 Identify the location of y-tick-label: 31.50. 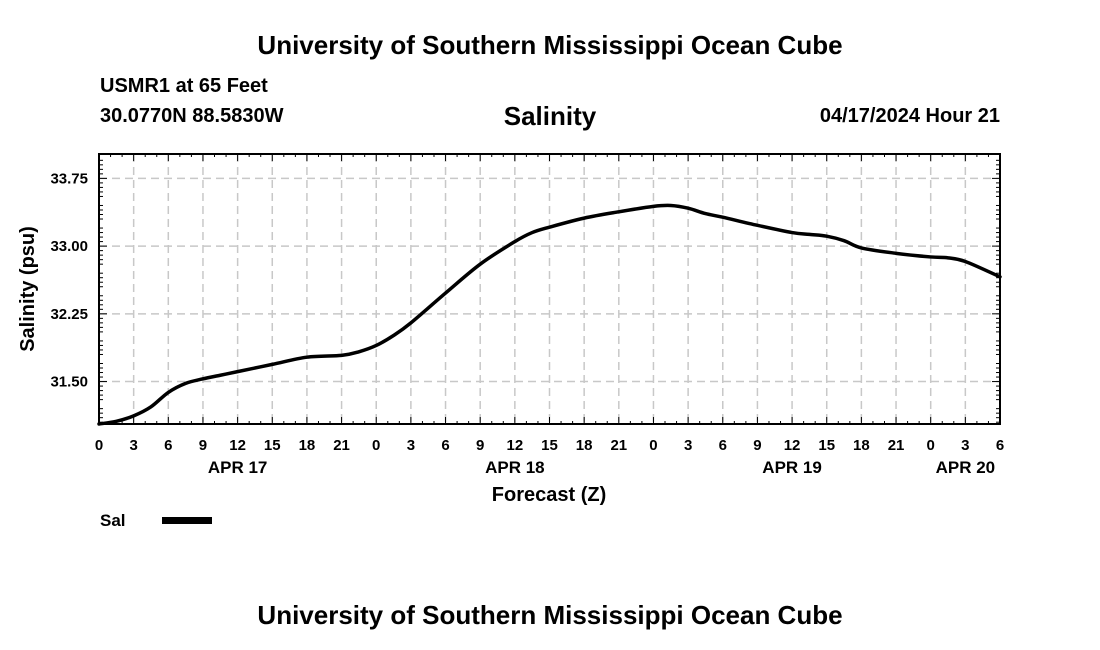
(69, 382).